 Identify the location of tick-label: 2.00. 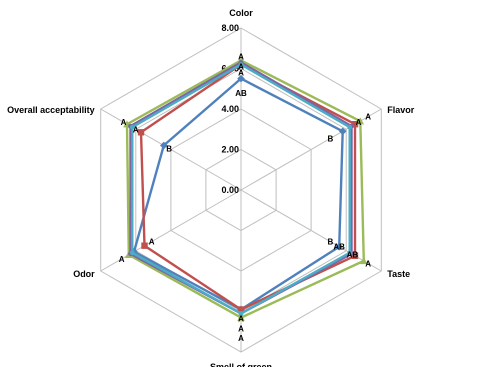
(230, 150).